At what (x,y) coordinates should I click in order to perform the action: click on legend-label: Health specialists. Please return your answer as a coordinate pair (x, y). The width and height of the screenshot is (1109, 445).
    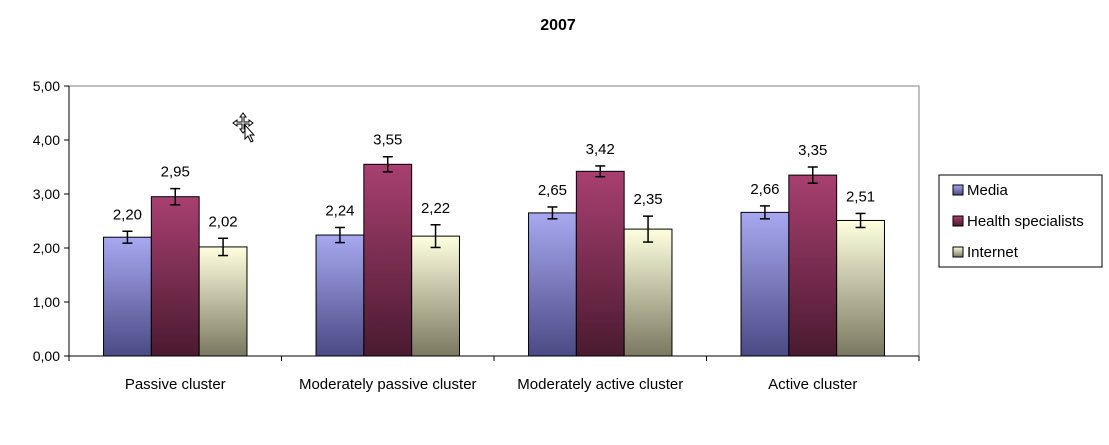
    Looking at the image, I should click on (1025, 221).